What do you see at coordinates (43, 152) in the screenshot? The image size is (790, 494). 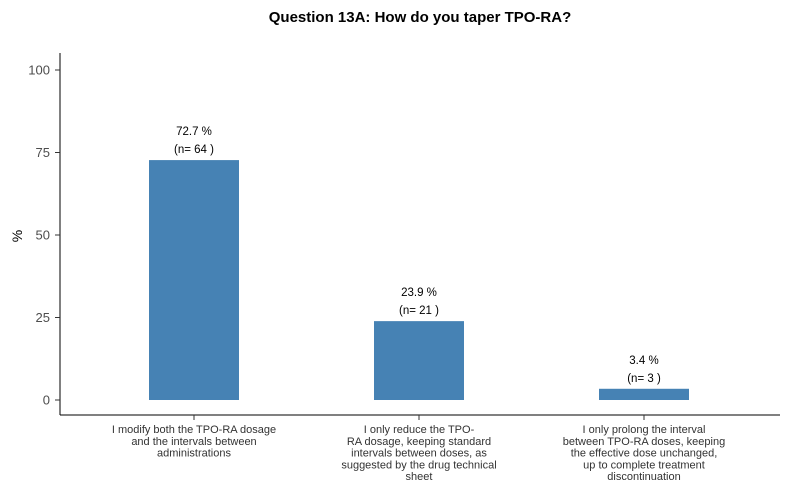 I see `y-tick-label: 75` at bounding box center [43, 152].